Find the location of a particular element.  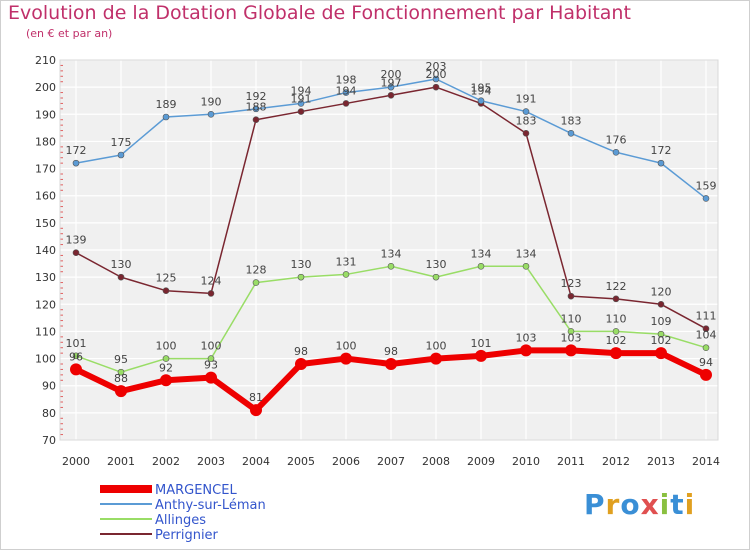

data-label-allinges: 134 is located at coordinates (526, 253).